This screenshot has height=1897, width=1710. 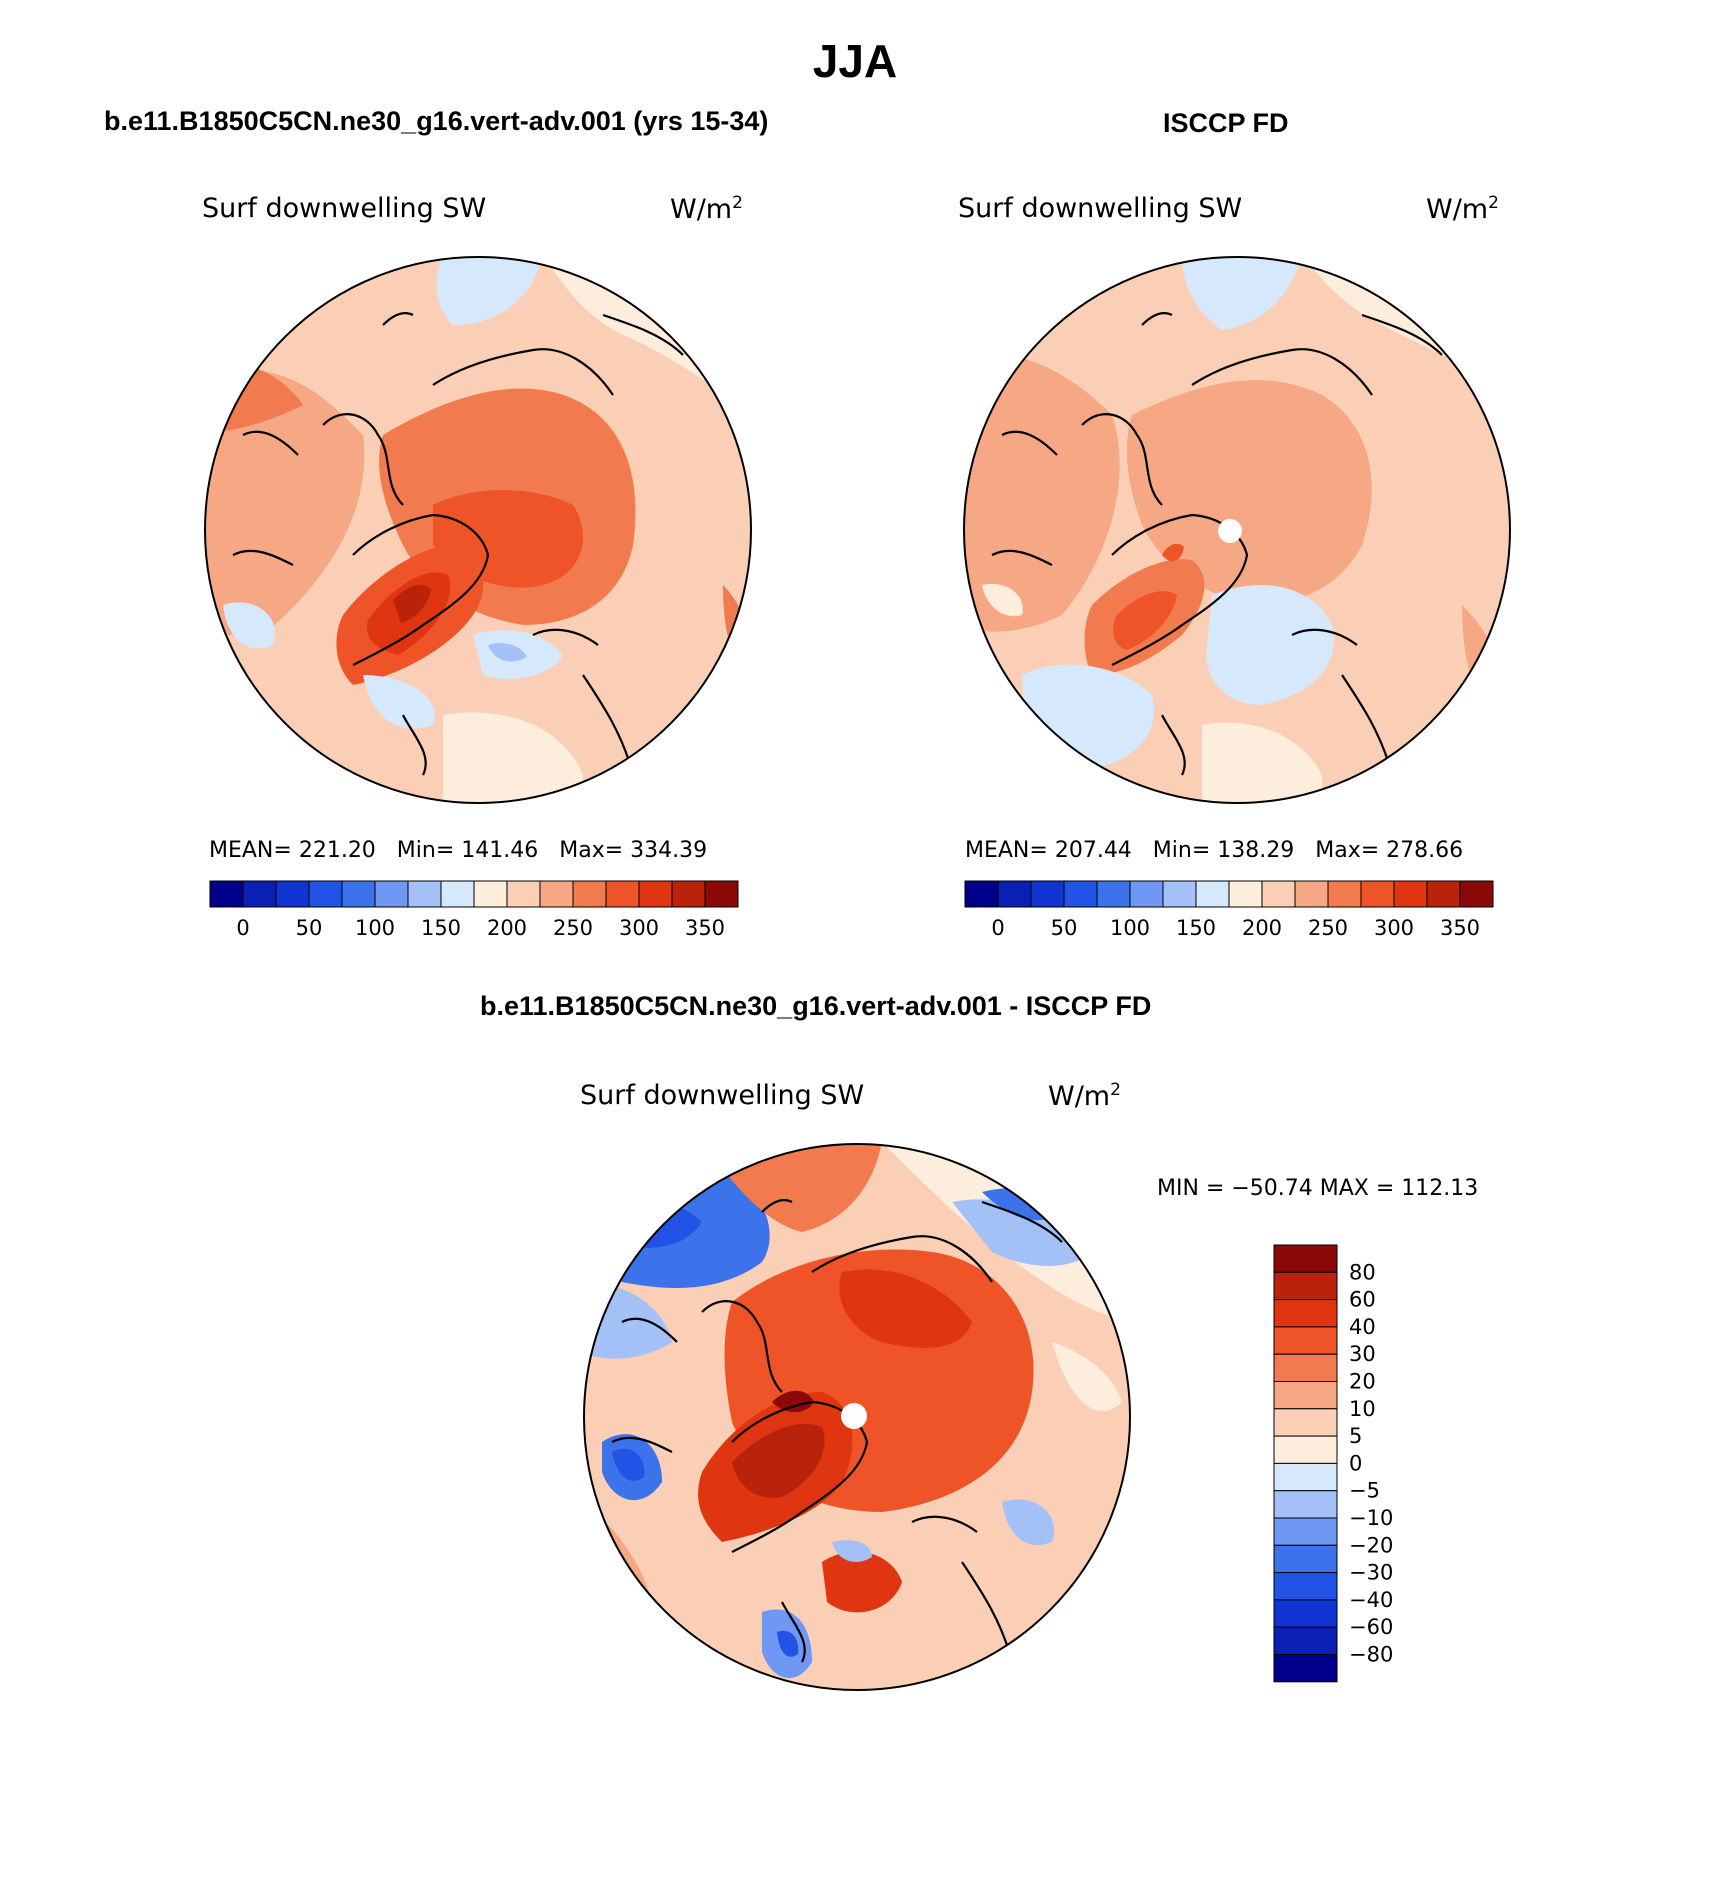 What do you see at coordinates (441, 928) in the screenshot?
I see `colorbar1-label: 150` at bounding box center [441, 928].